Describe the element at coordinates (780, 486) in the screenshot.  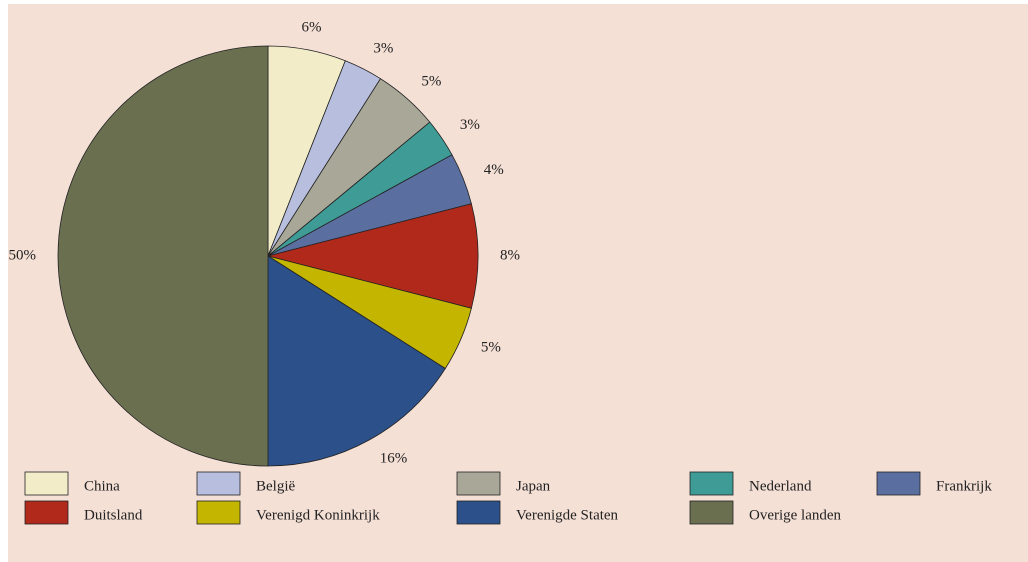
I see `legend-label: Nederland` at that location.